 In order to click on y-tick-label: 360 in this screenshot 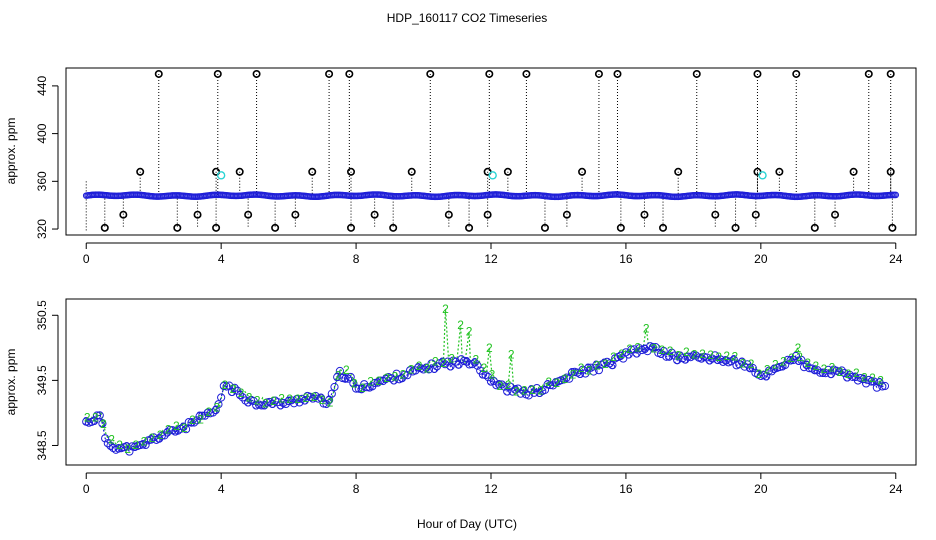, I will do `click(42, 181)`.